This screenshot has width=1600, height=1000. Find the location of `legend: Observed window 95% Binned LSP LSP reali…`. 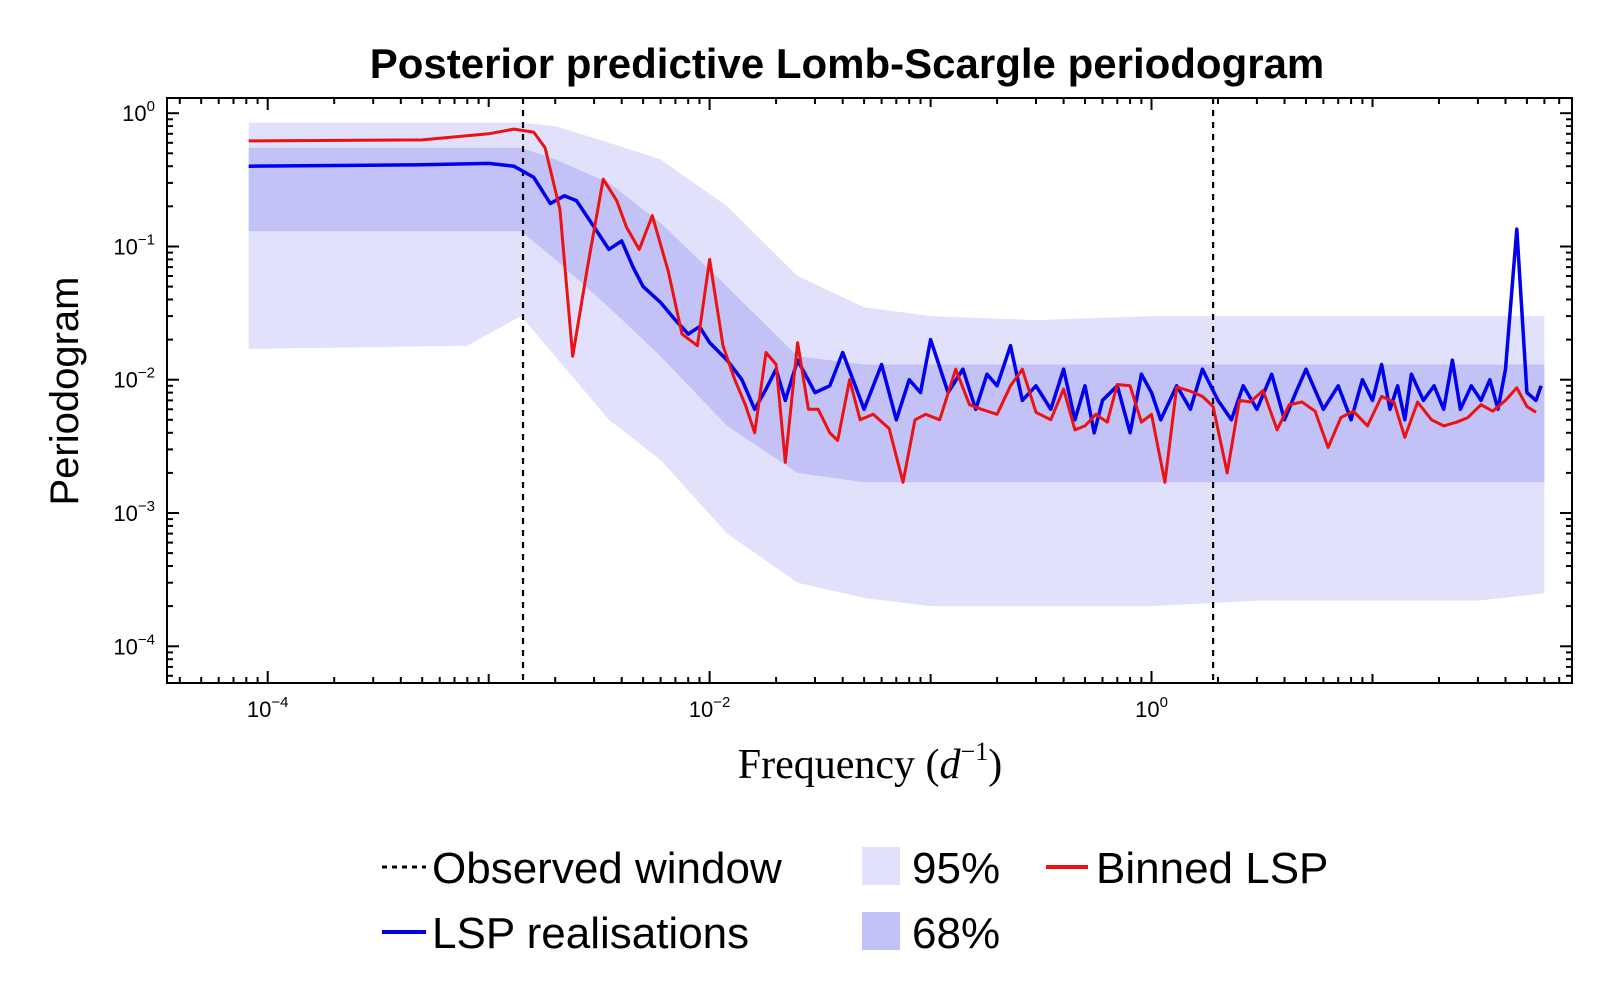

legend: Observed window 95% Binned LSP LSP reali… is located at coordinates (855, 901).